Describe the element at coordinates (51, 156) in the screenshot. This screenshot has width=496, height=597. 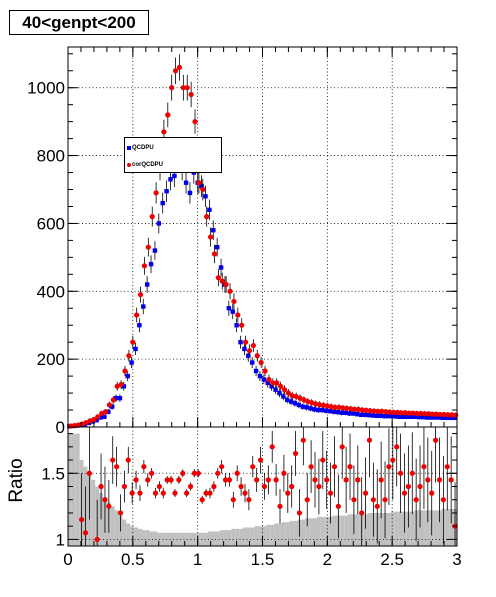
I see `y-tick-label: 800` at that location.